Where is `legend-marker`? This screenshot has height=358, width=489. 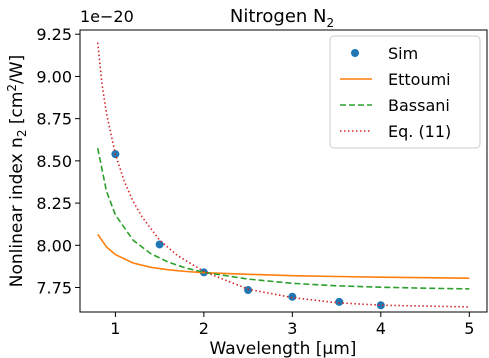 legend-marker is located at coordinates (355, 53).